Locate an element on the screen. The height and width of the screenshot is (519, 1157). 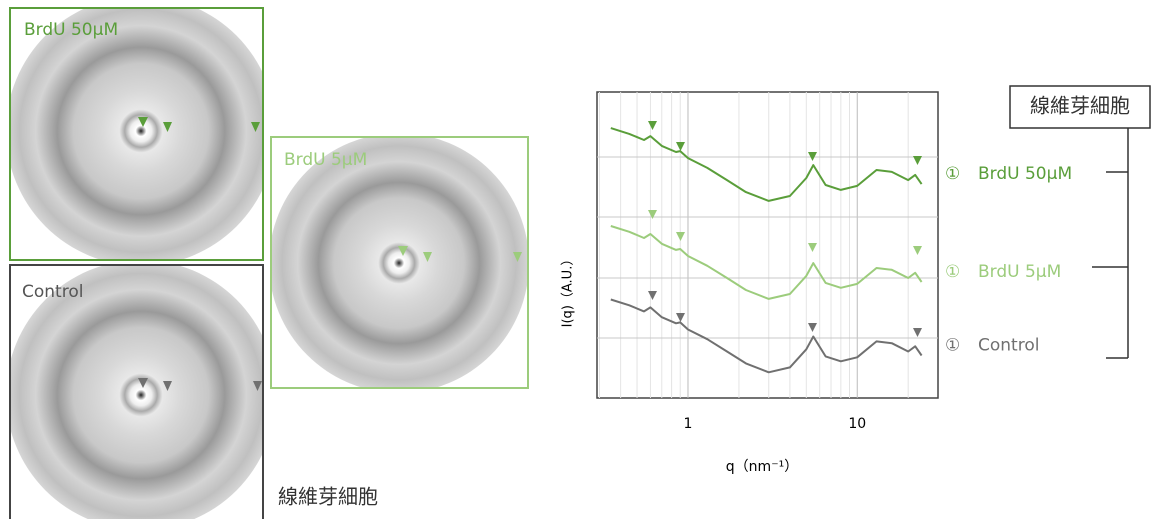
legend-label: ① Control is located at coordinates (992, 345).